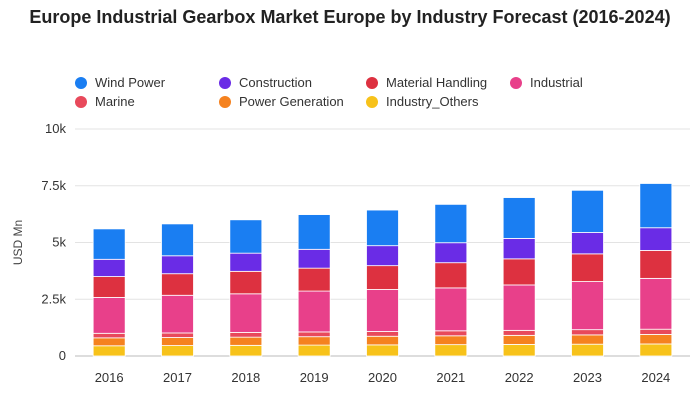 The image size is (700, 400). What do you see at coordinates (53, 298) in the screenshot?
I see `y-tick-label: 2.5k` at bounding box center [53, 298].